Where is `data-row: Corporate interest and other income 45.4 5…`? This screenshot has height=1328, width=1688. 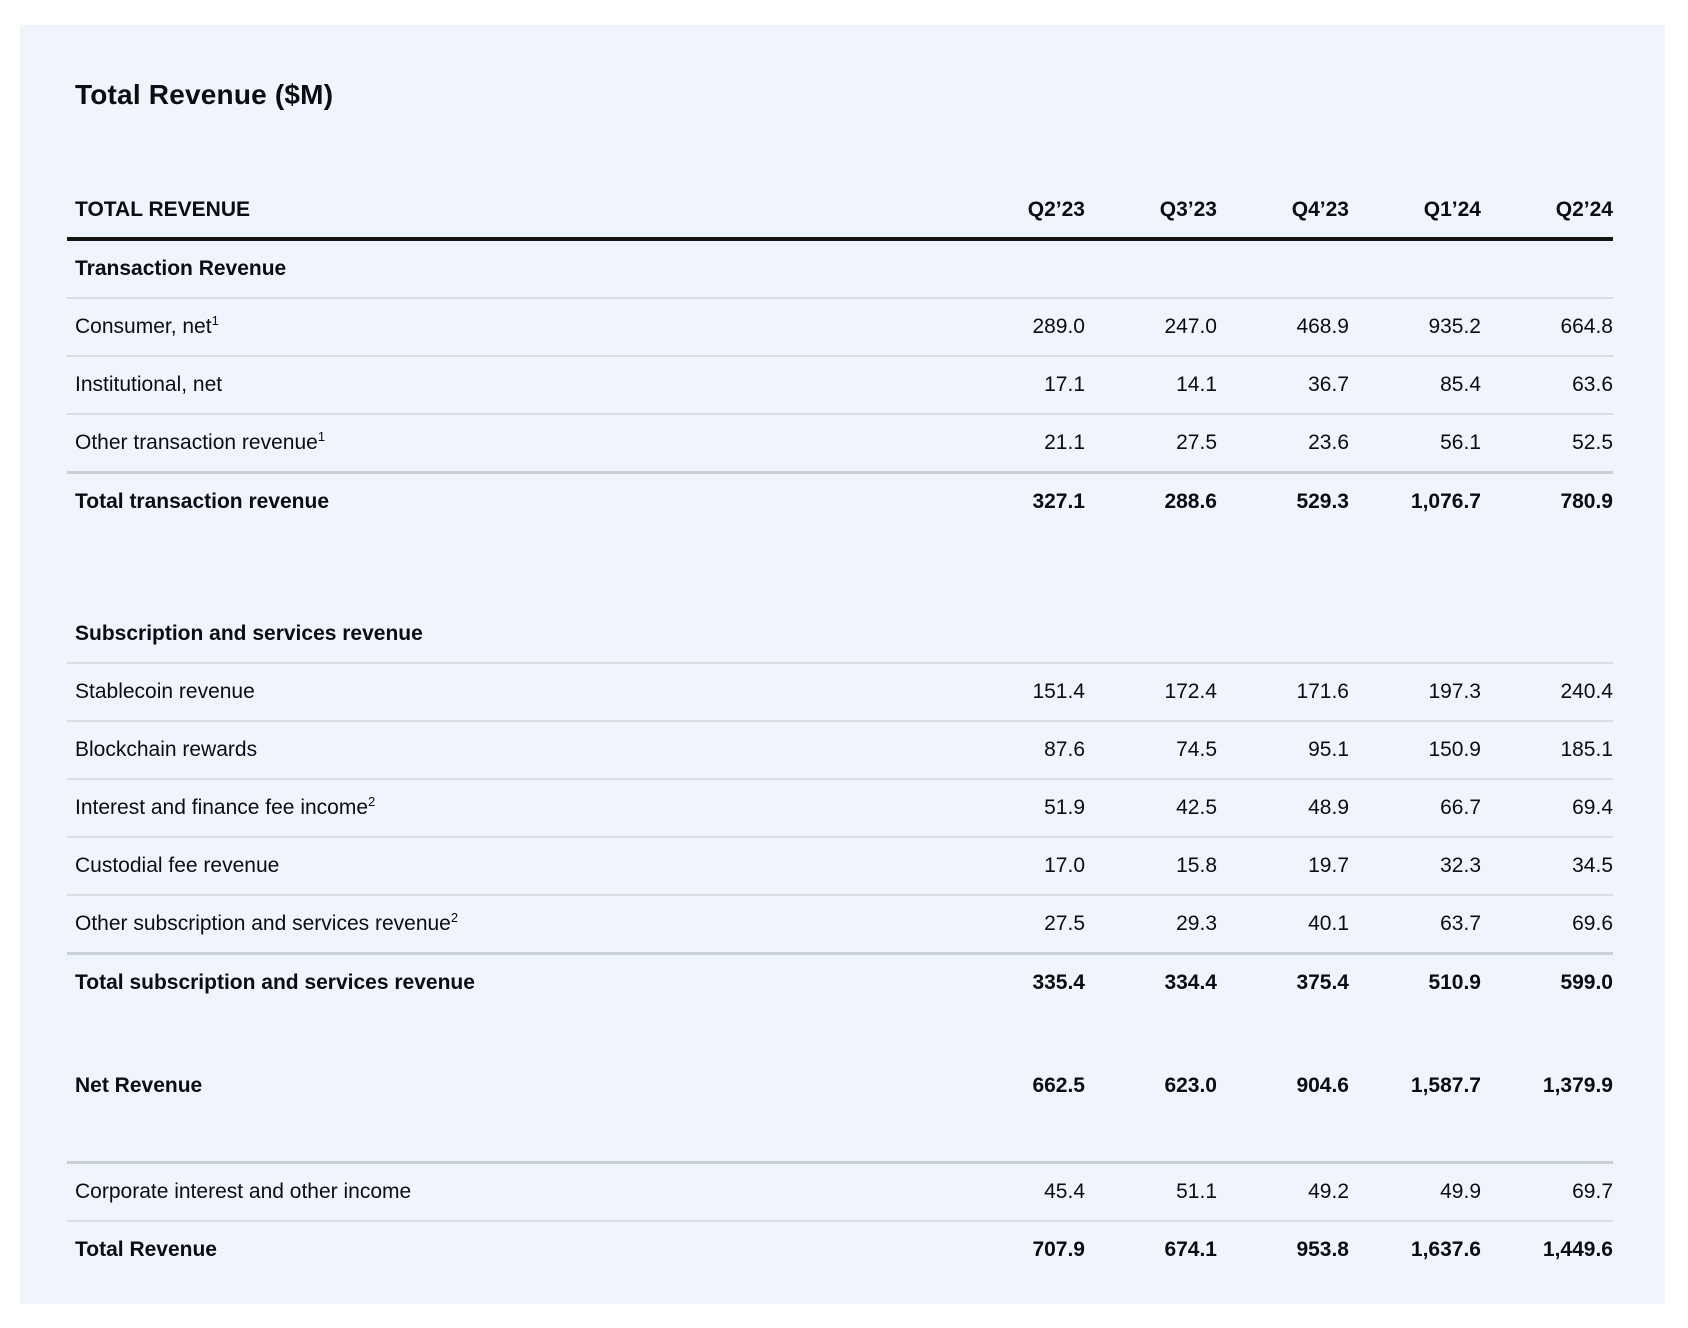
data-row: Corporate interest and other income 45.4 5… is located at coordinates (840, 1191).